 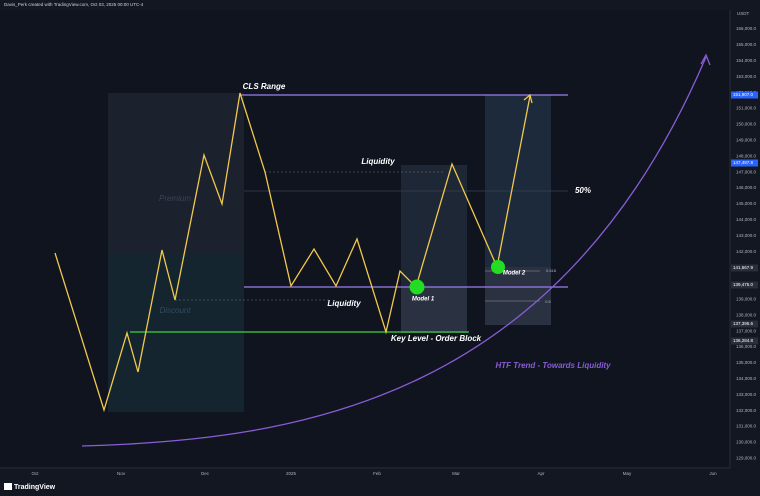 I want to click on price-label: 150,000.0, so click(x=746, y=124).